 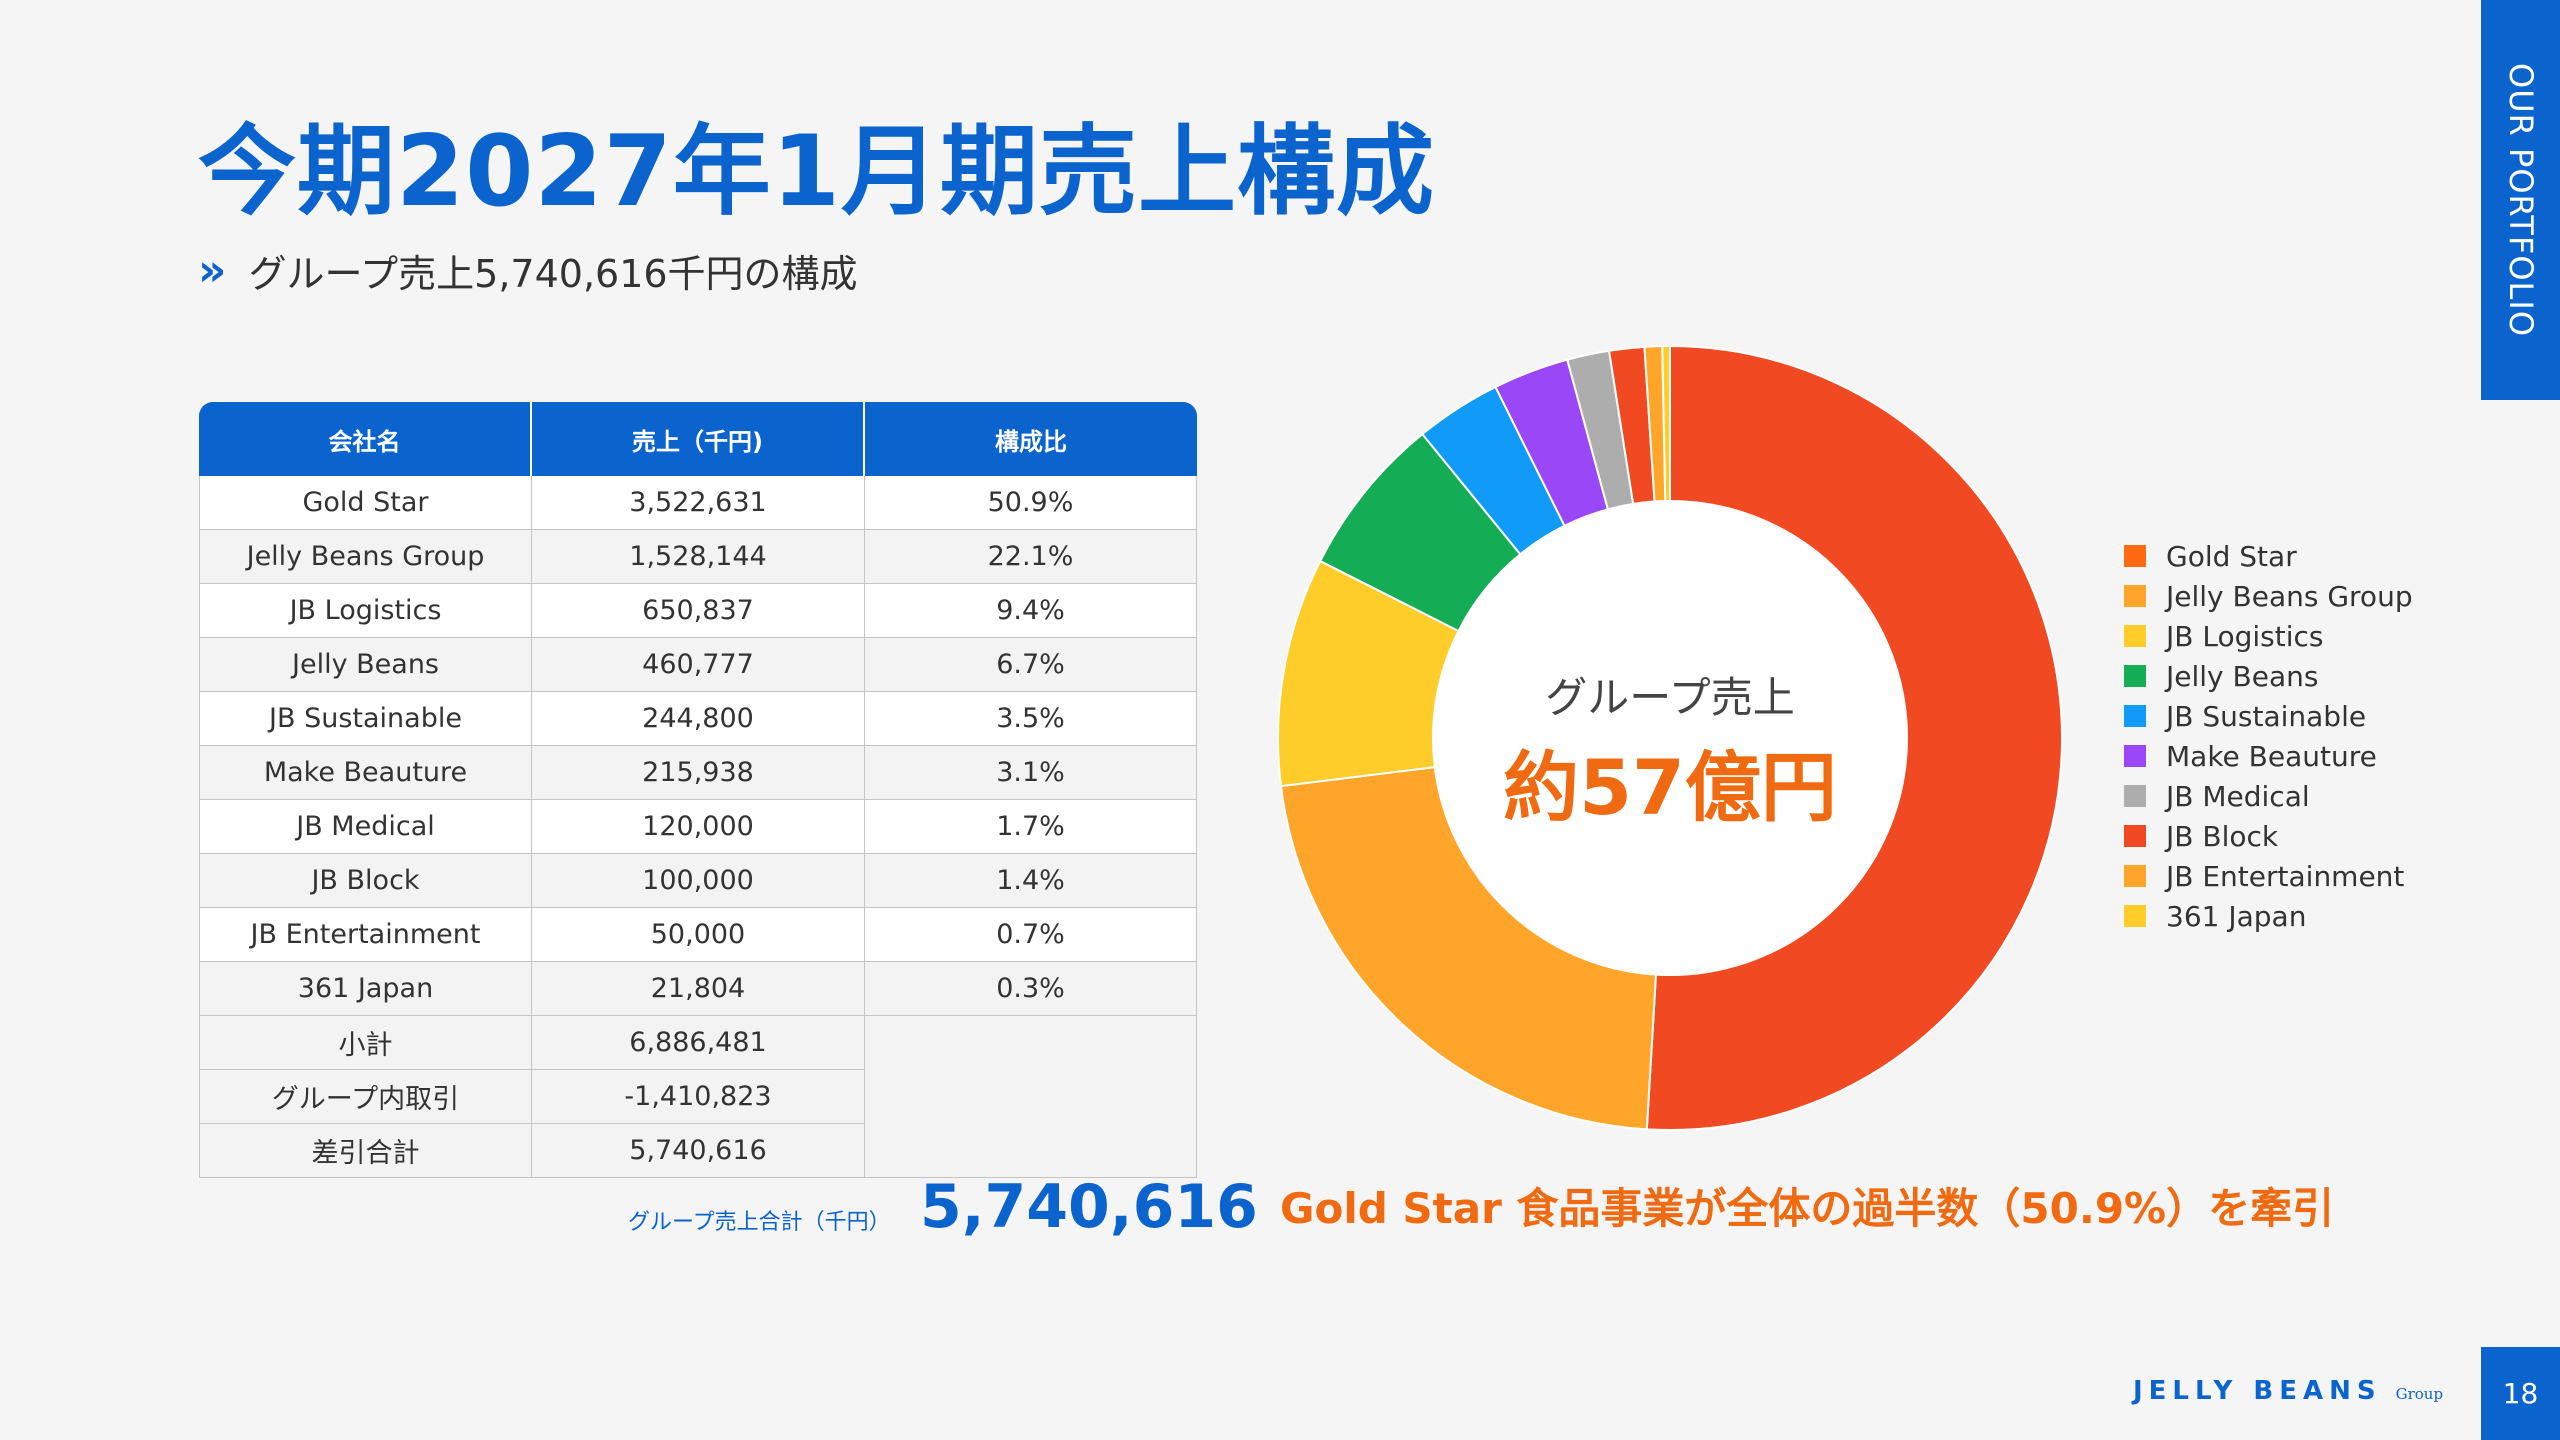 What do you see at coordinates (2257, 1391) in the screenshot?
I see `logo-text: JELLY BEANS` at bounding box center [2257, 1391].